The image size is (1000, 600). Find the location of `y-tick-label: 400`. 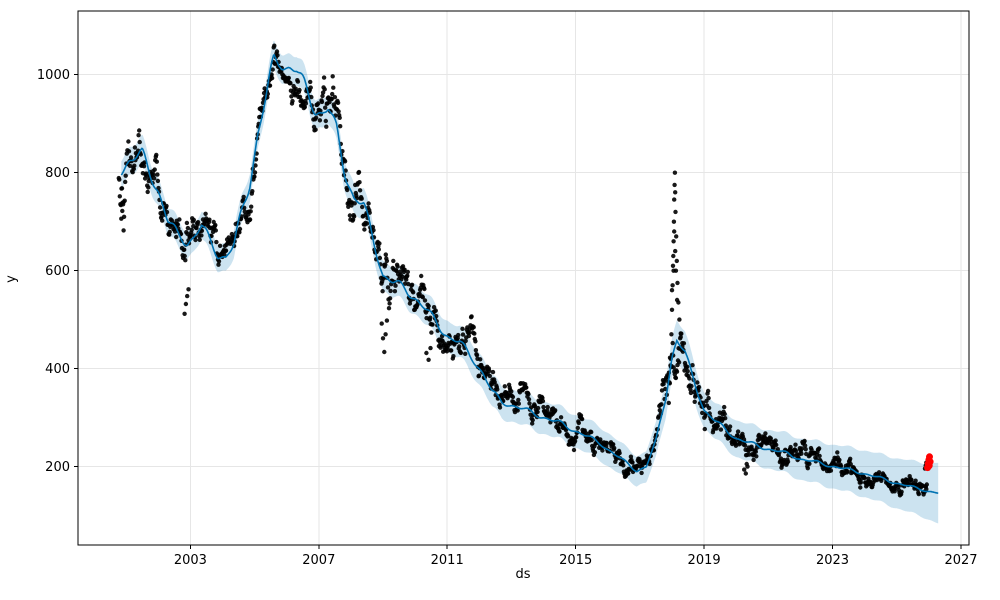

y-tick-label: 400 is located at coordinates (57, 369).